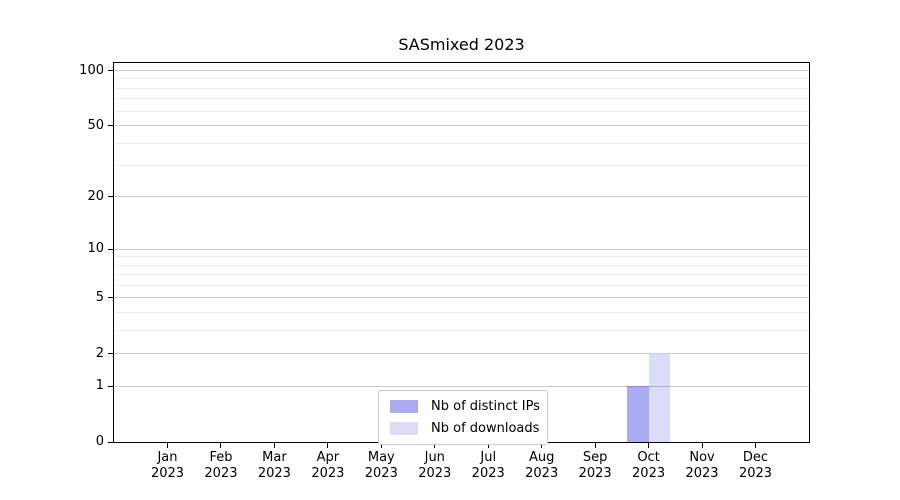 Image resolution: width=900 pixels, height=500 pixels. I want to click on legend-swatch-distinct-ips-icon, so click(404, 406).